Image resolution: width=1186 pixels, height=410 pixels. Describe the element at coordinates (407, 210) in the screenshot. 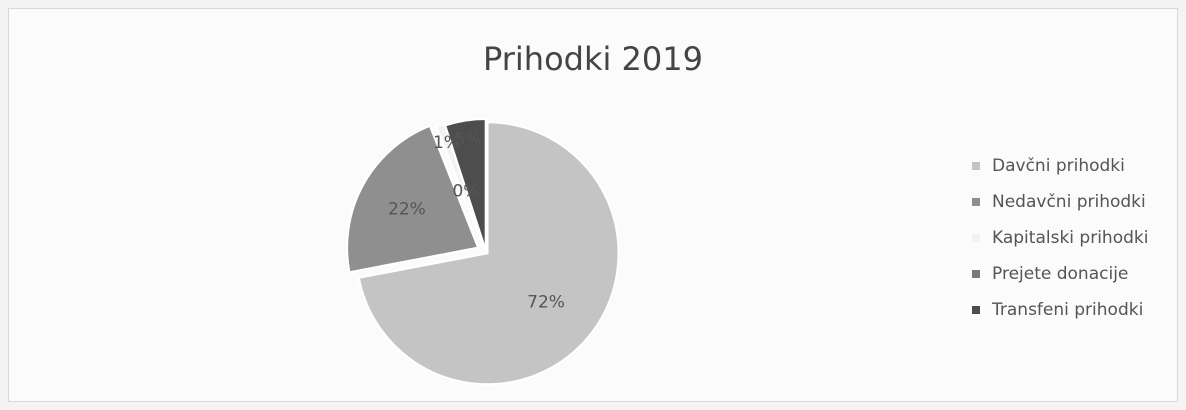

I see `data-label-nedavcni-prihodki: 22%` at that location.